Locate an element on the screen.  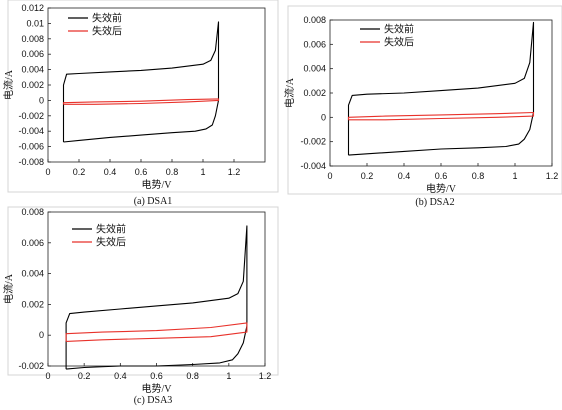
panel-caption: (a) DSA1 is located at coordinates (153, 201).